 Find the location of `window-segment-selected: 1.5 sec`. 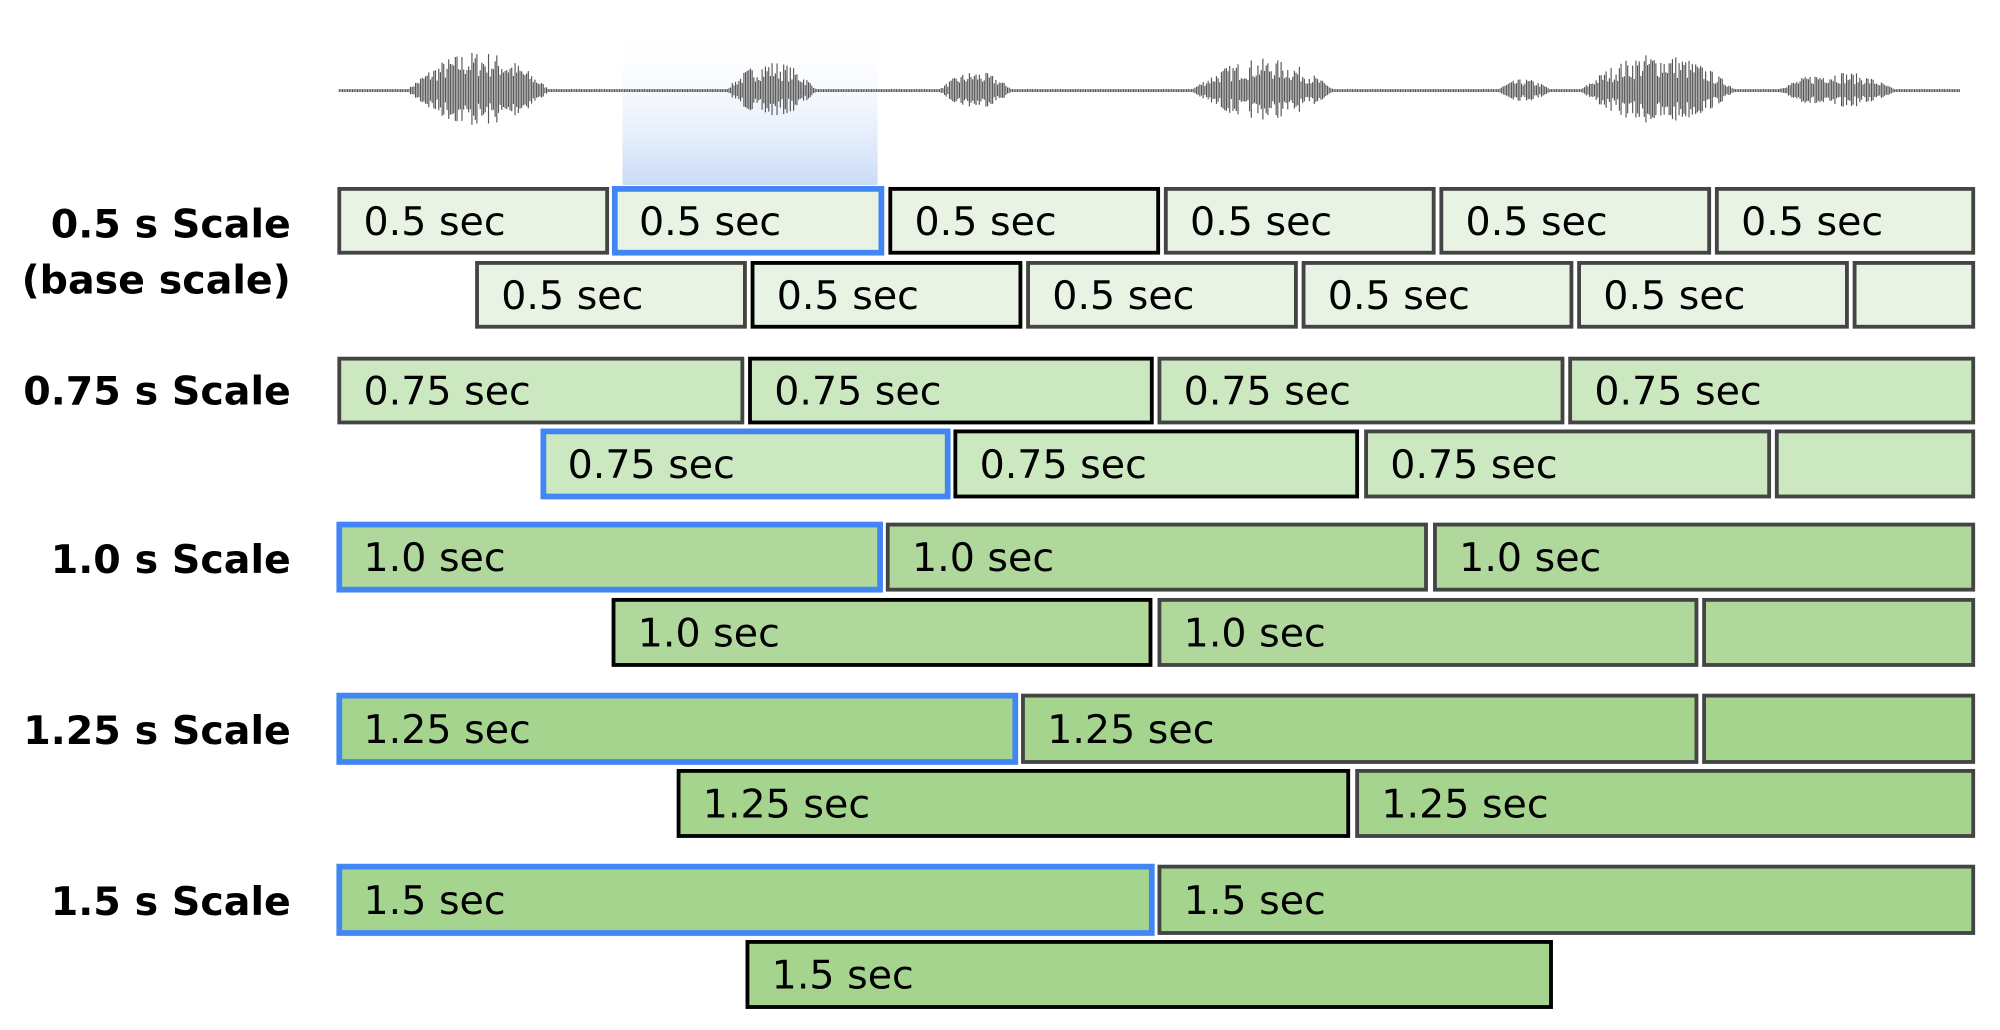

window-segment-selected: 1.5 sec is located at coordinates (745, 899).